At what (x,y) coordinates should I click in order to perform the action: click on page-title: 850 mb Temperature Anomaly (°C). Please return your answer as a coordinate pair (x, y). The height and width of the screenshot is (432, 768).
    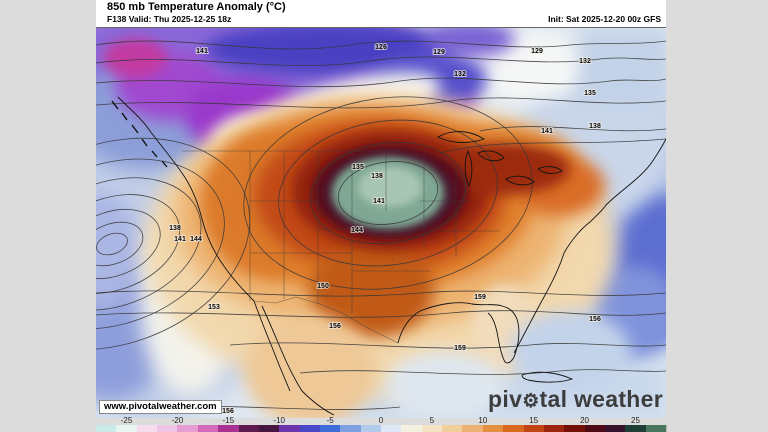
    Looking at the image, I should click on (196, 7).